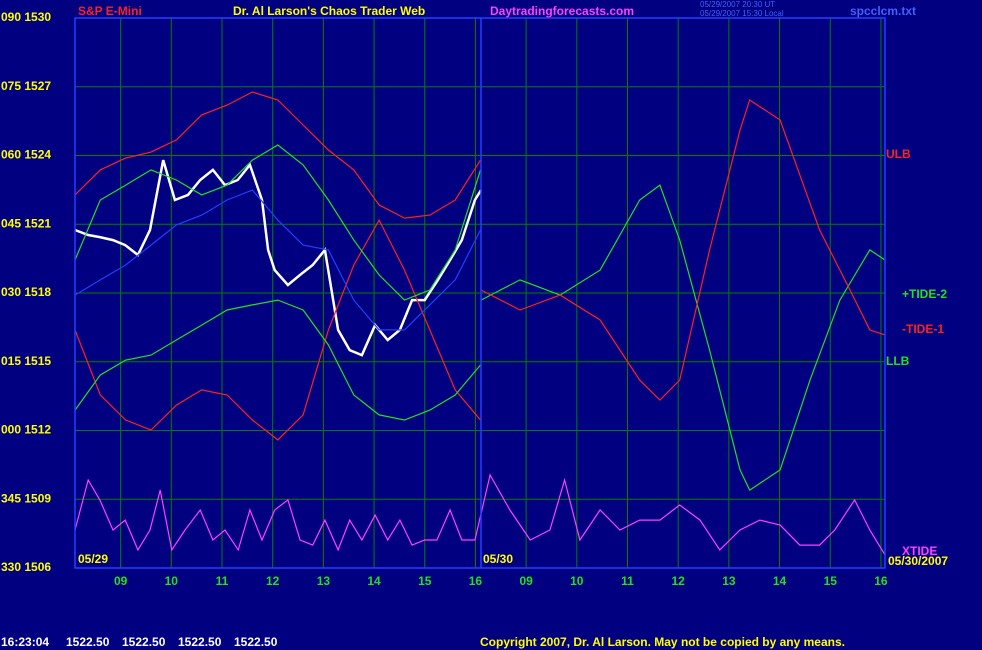  Describe the element at coordinates (329, 11) in the screenshot. I see `chart-title: Dr. Al Larson's Chaos Trader Web` at that location.